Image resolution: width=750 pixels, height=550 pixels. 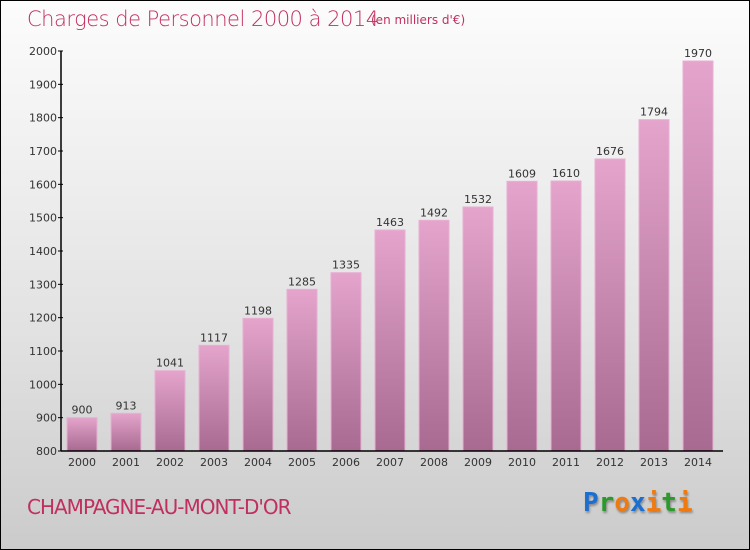 I want to click on proxiti-logo: Proxiti, so click(x=638, y=503).